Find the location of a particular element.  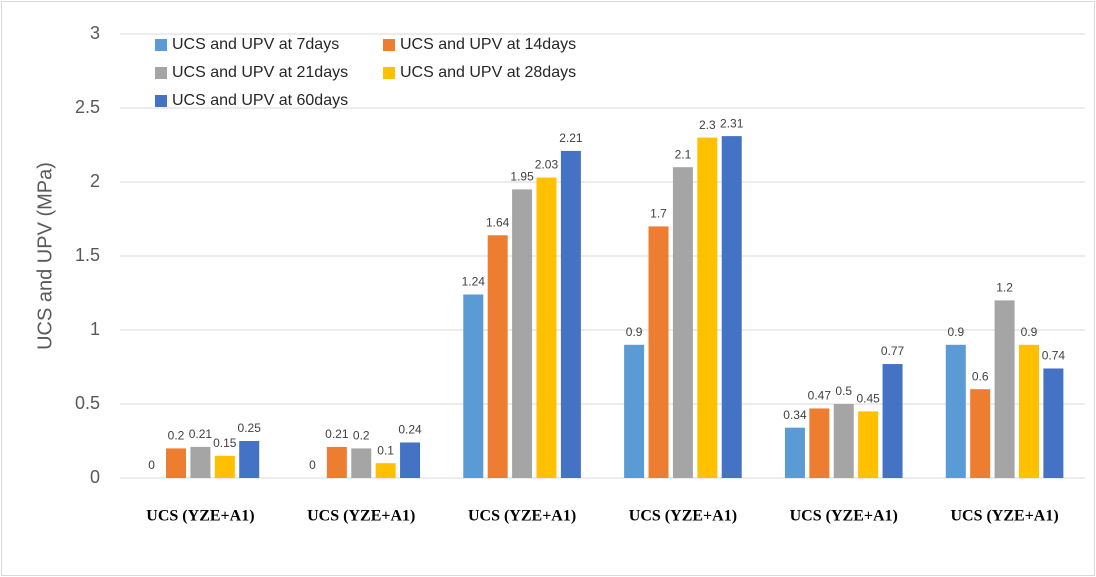

legend-label: UCS and UPV at 21days is located at coordinates (260, 72).